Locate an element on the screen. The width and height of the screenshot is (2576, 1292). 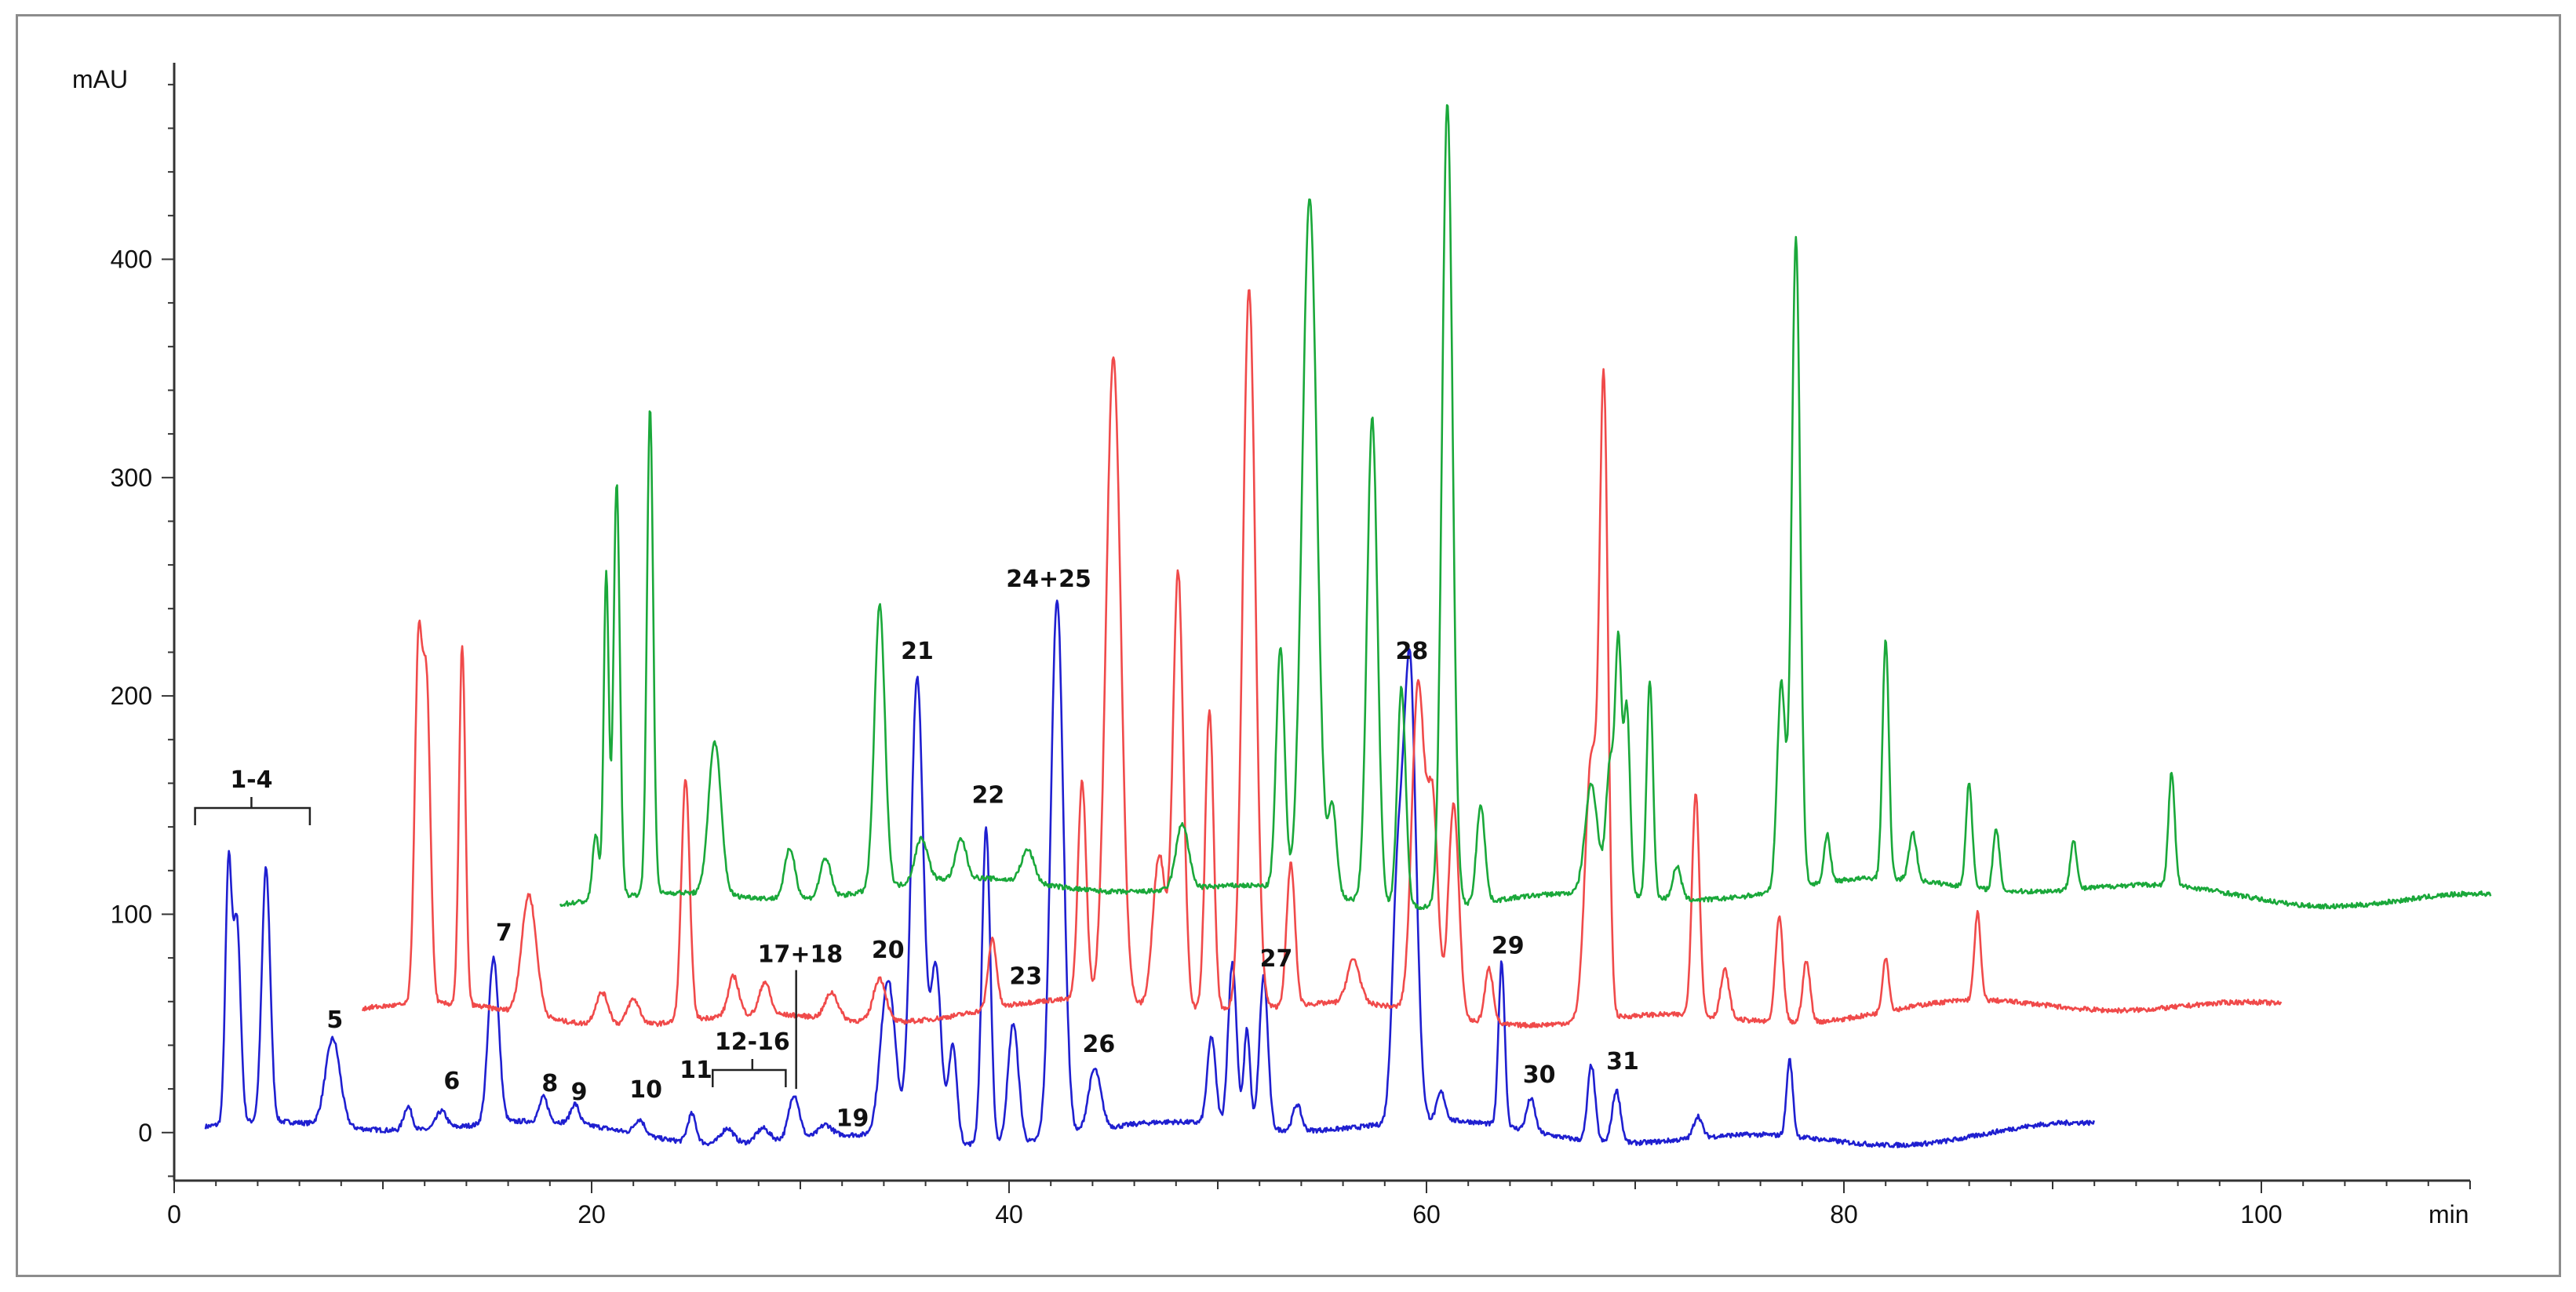
x-tick-label: 60 is located at coordinates (1426, 1214).